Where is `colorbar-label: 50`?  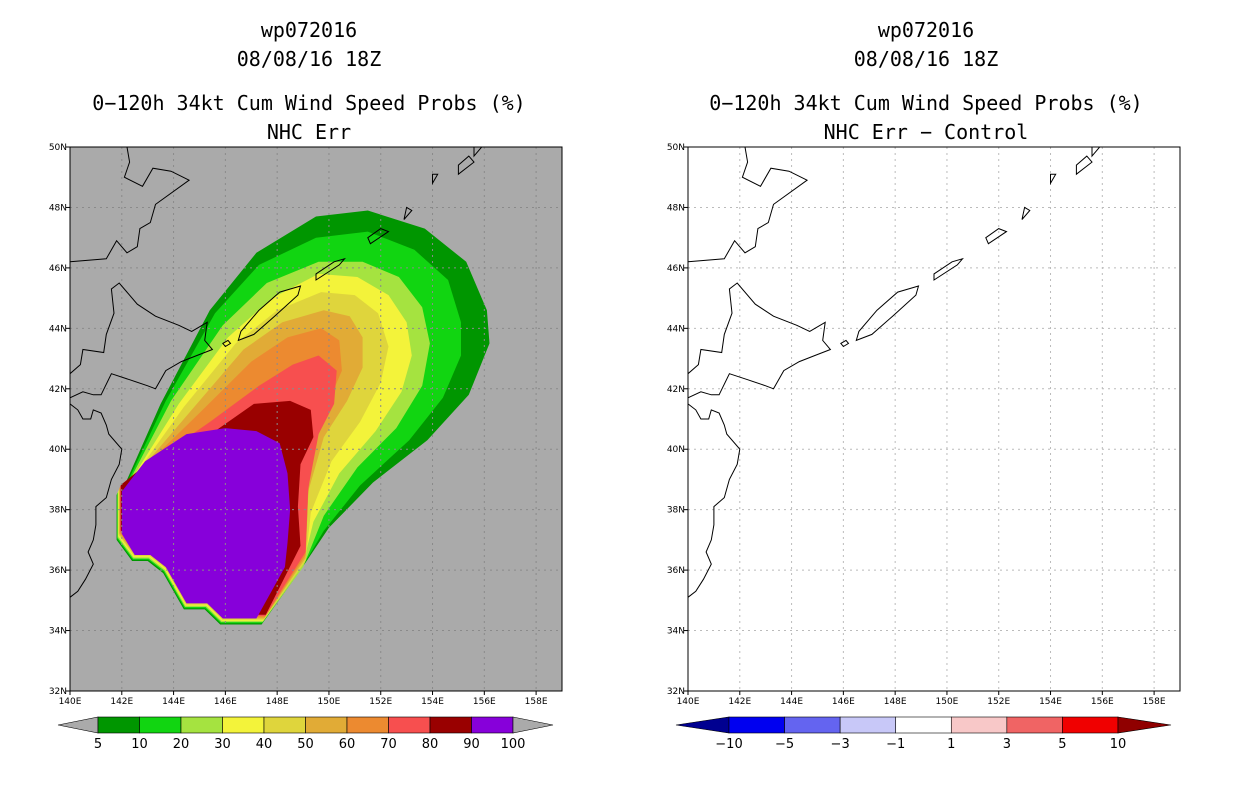
colorbar-label: 50 is located at coordinates (305, 744).